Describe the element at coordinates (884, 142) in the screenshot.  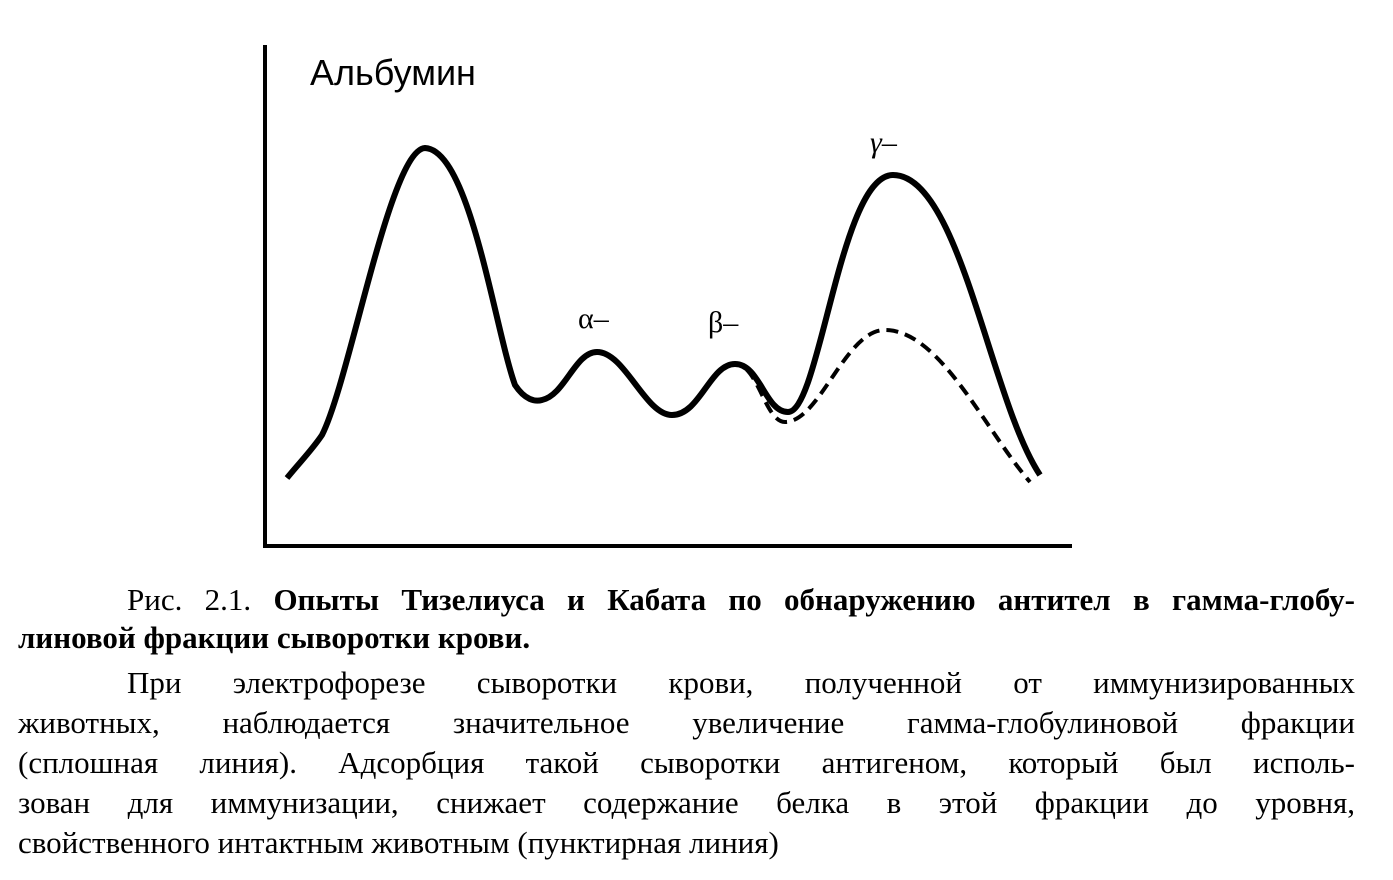
I see `gamma-label: γ–` at that location.